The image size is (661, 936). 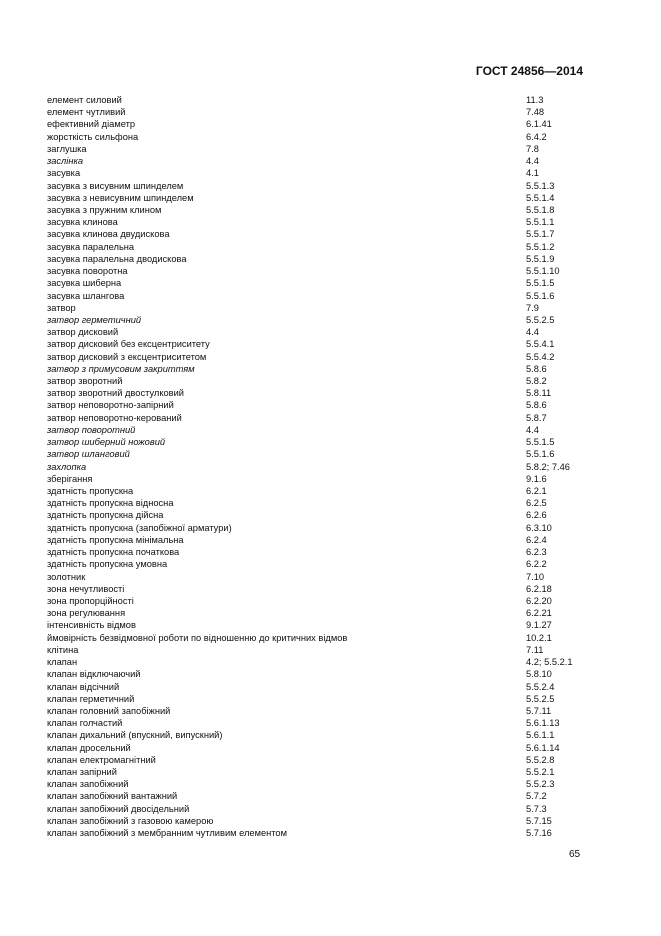 What do you see at coordinates (532, 161) in the screenshot?
I see `index-reference: 4.4` at bounding box center [532, 161].